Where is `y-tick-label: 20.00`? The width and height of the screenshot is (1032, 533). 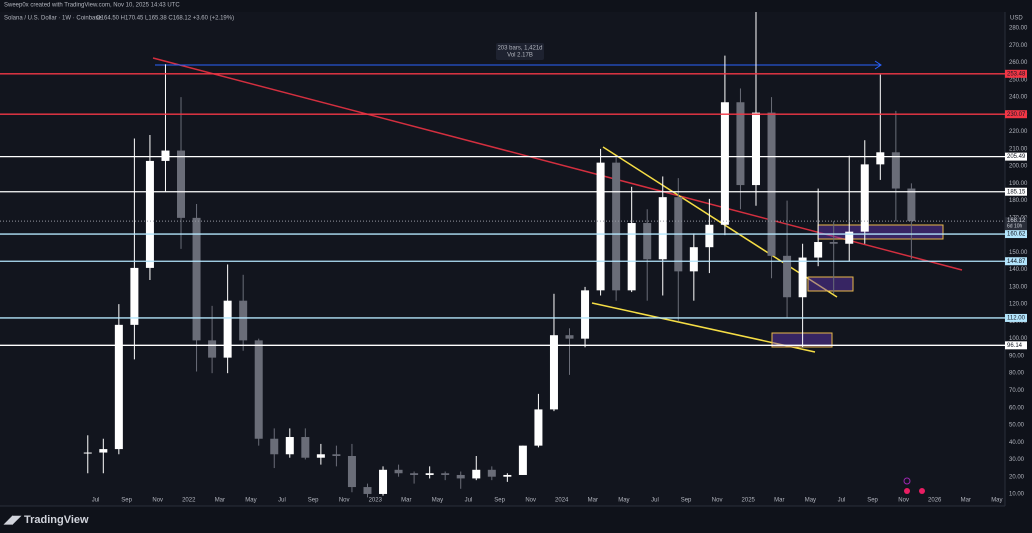 y-tick-label: 20.00 is located at coordinates (1017, 477).